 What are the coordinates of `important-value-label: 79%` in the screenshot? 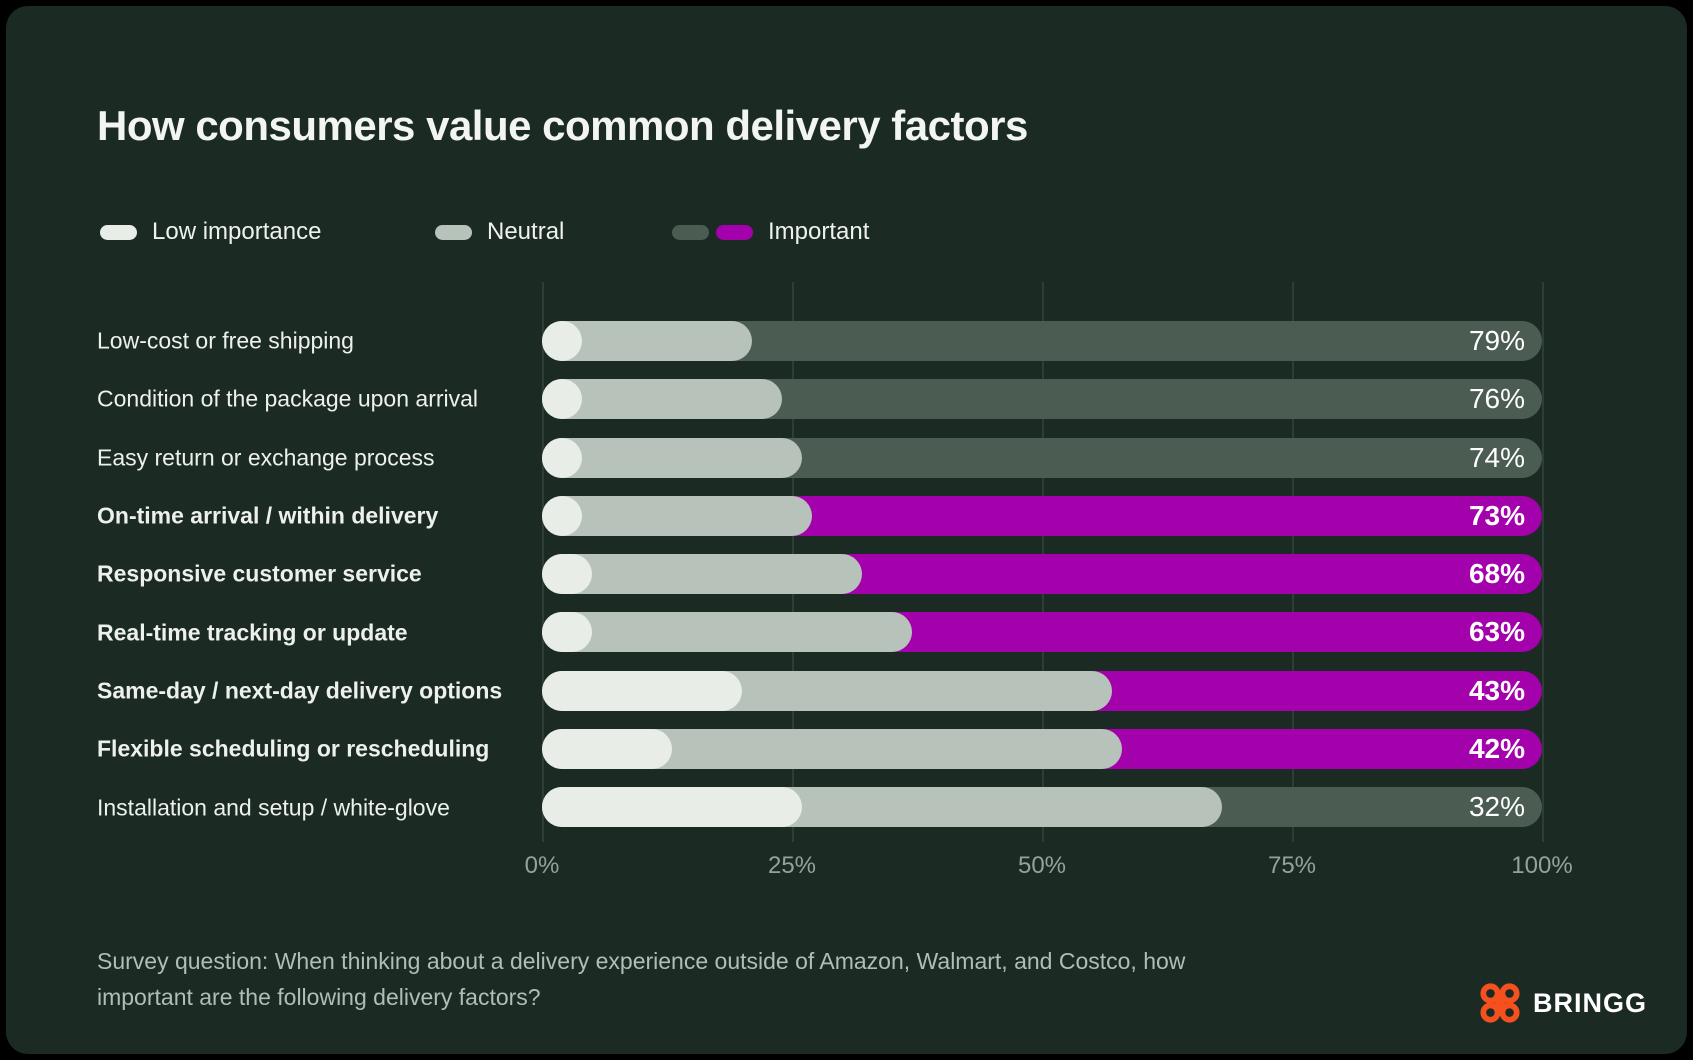 It's located at (1496, 340).